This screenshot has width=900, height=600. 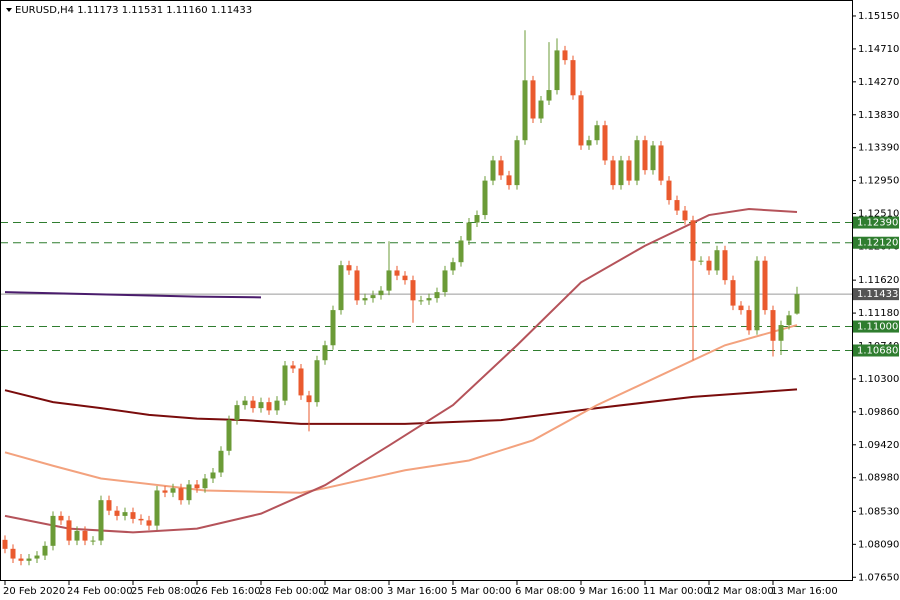 I want to click on last-price-box, so click(x=876, y=294).